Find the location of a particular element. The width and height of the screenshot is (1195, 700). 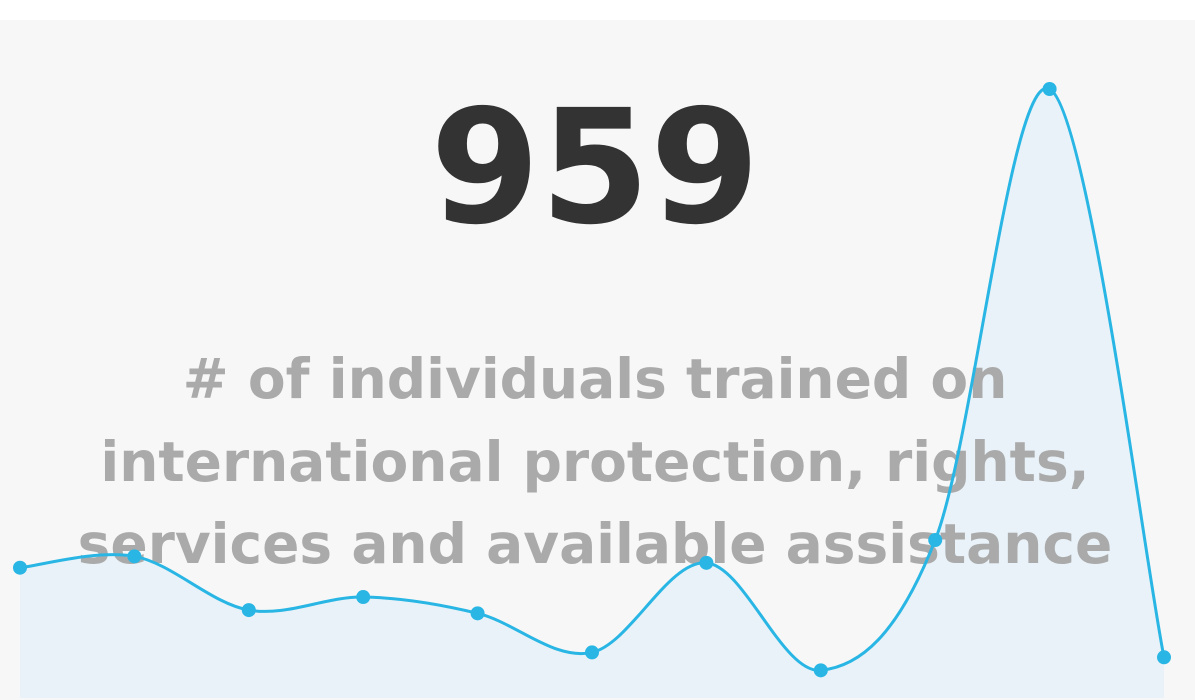

kpi-label-line: international protection, rights, is located at coordinates (594, 462).